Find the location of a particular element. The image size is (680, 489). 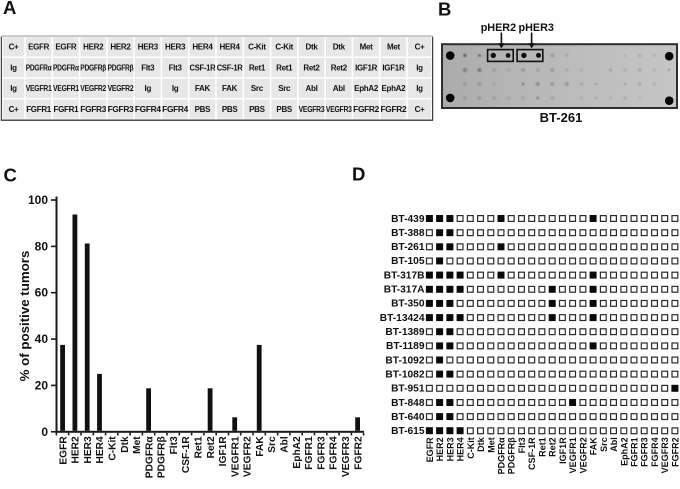

svg-text: BT-951 is located at coordinates (408, 389).